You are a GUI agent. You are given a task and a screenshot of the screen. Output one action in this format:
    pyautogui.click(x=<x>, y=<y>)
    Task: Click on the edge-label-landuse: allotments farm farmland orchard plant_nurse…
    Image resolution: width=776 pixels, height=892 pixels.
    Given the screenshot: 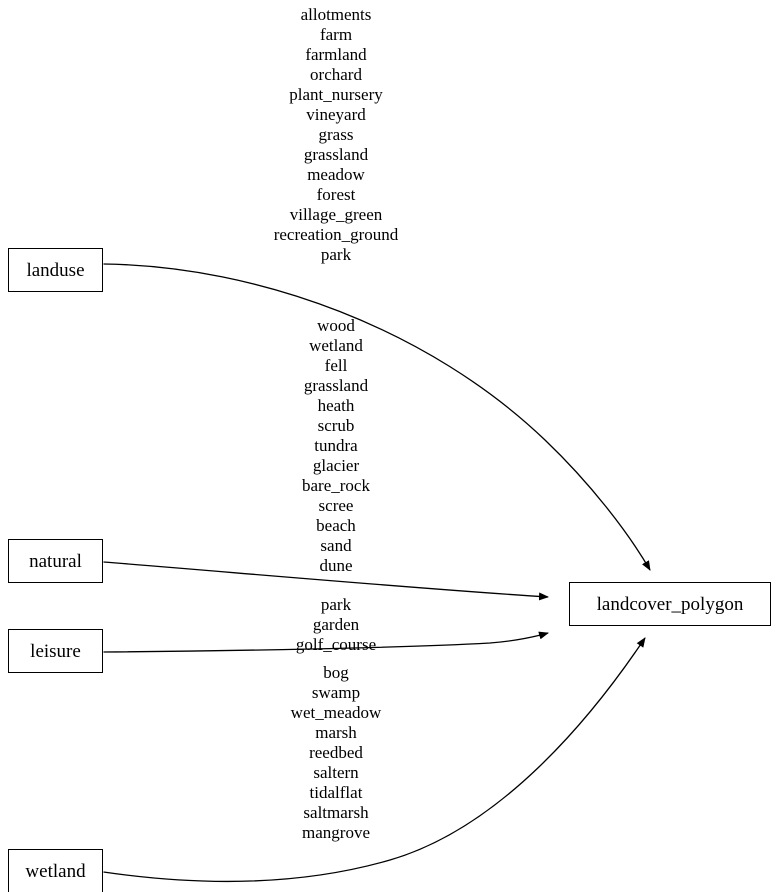 What is the action you would take?
    pyautogui.click(x=336, y=135)
    